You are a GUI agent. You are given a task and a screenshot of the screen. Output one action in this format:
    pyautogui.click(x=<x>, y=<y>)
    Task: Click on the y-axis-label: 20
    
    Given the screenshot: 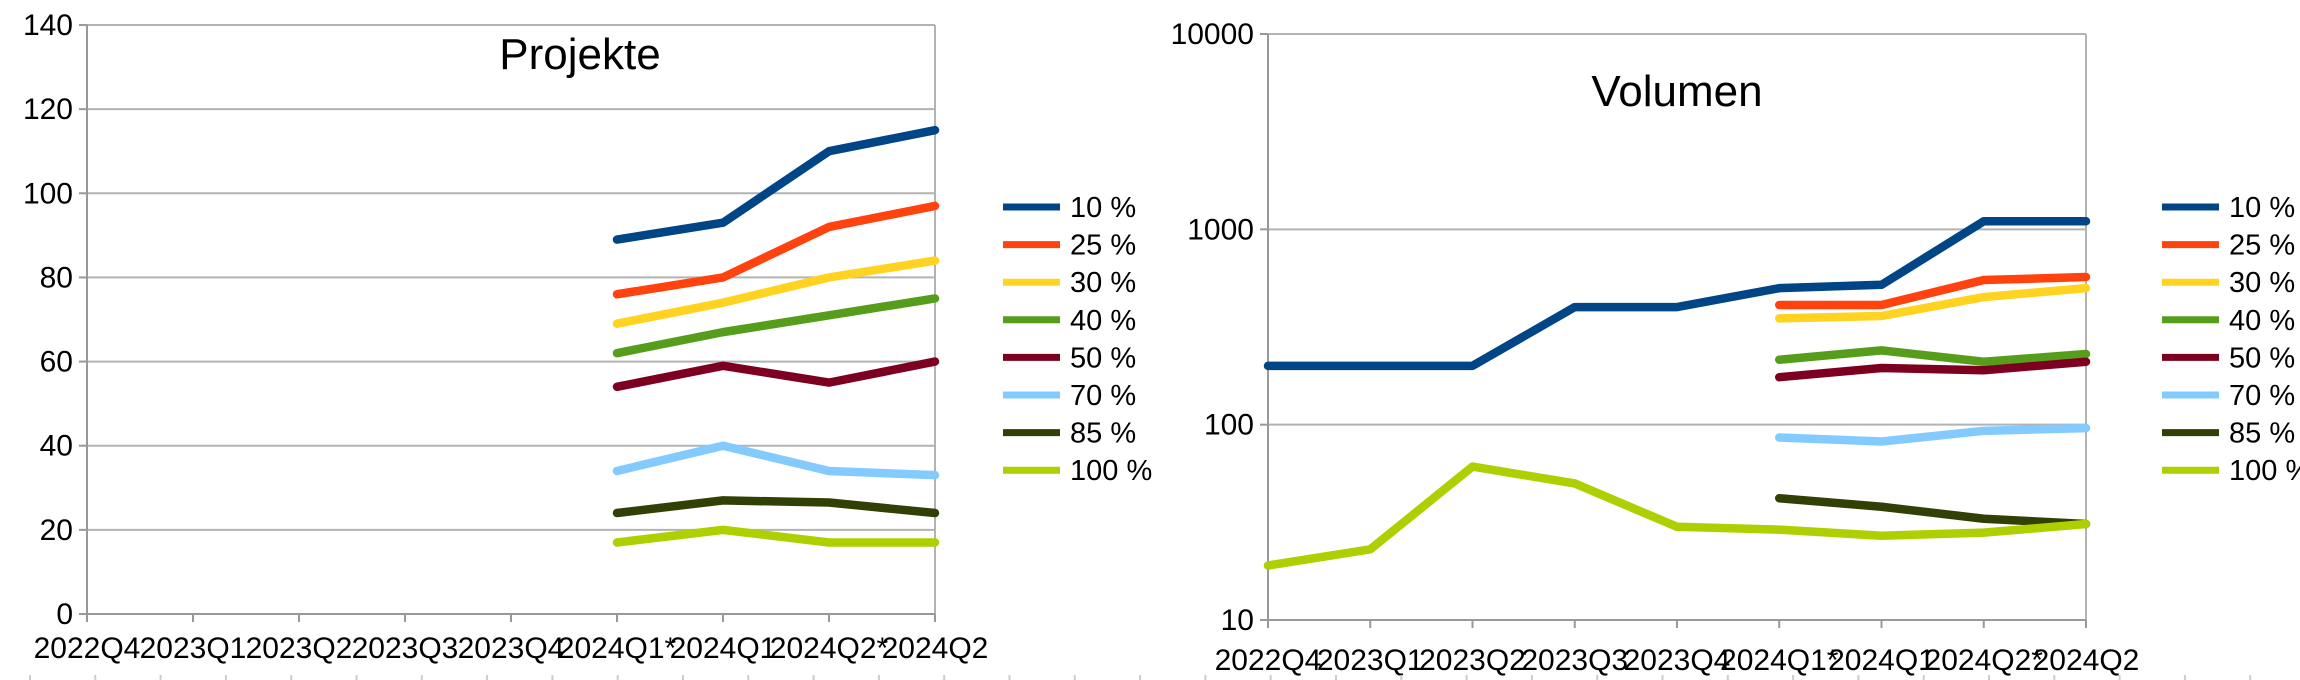 What is the action you would take?
    pyautogui.click(x=56, y=530)
    